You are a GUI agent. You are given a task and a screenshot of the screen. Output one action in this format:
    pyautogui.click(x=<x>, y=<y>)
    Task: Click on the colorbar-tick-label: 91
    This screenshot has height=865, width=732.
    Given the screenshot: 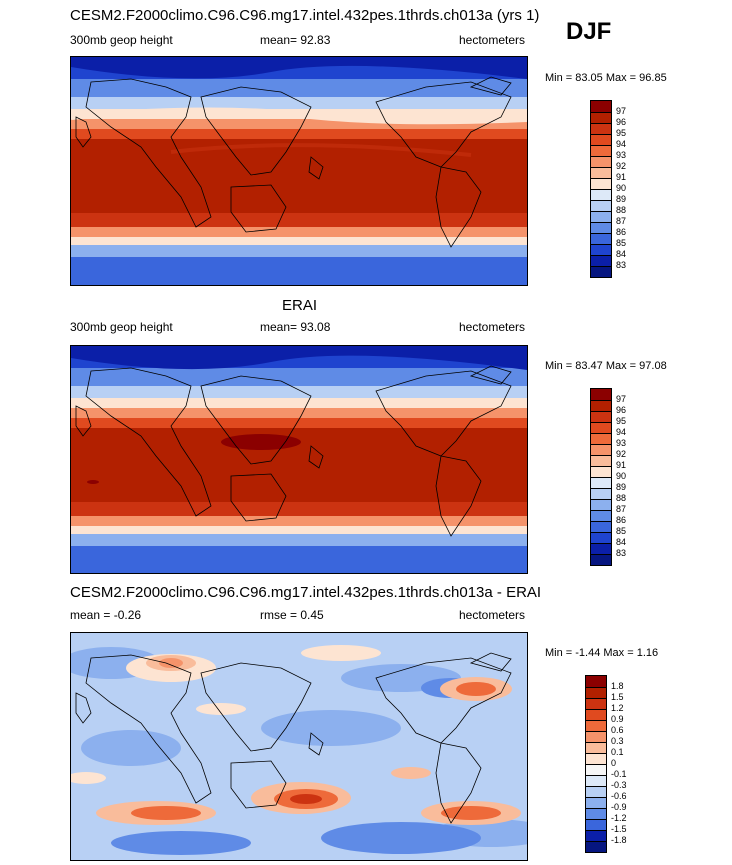 What is the action you would take?
    pyautogui.click(x=621, y=465)
    